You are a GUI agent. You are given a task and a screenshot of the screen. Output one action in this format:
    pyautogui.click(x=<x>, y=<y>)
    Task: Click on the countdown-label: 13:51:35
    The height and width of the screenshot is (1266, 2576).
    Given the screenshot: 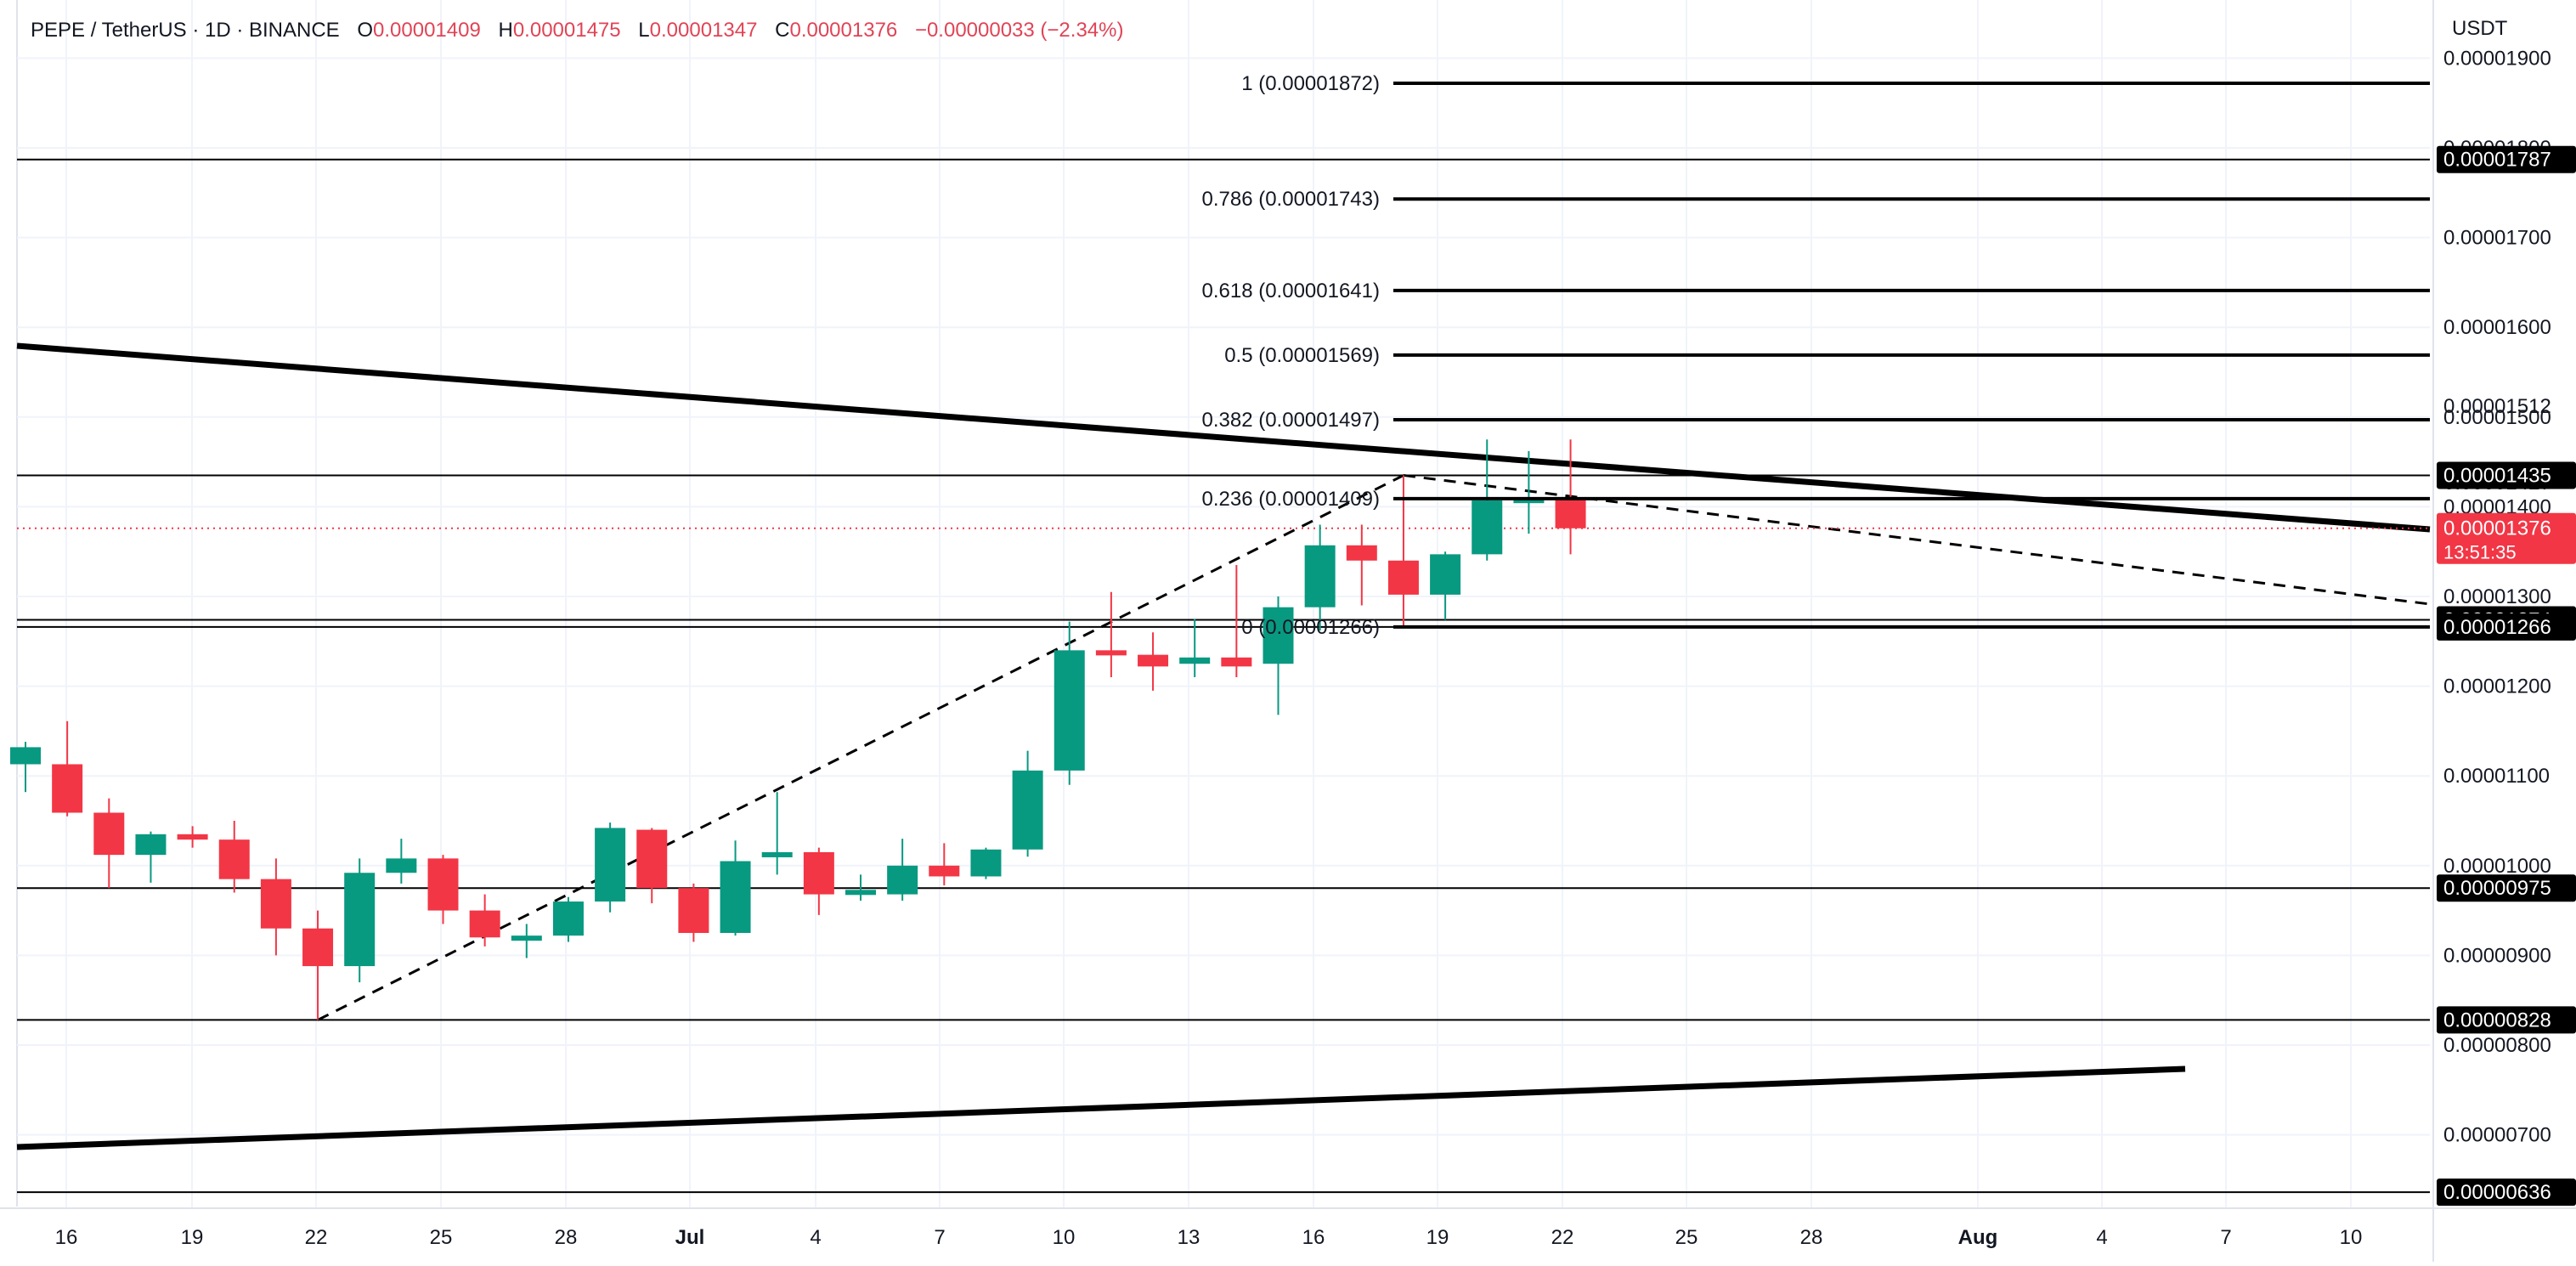 What is the action you would take?
    pyautogui.click(x=2480, y=552)
    